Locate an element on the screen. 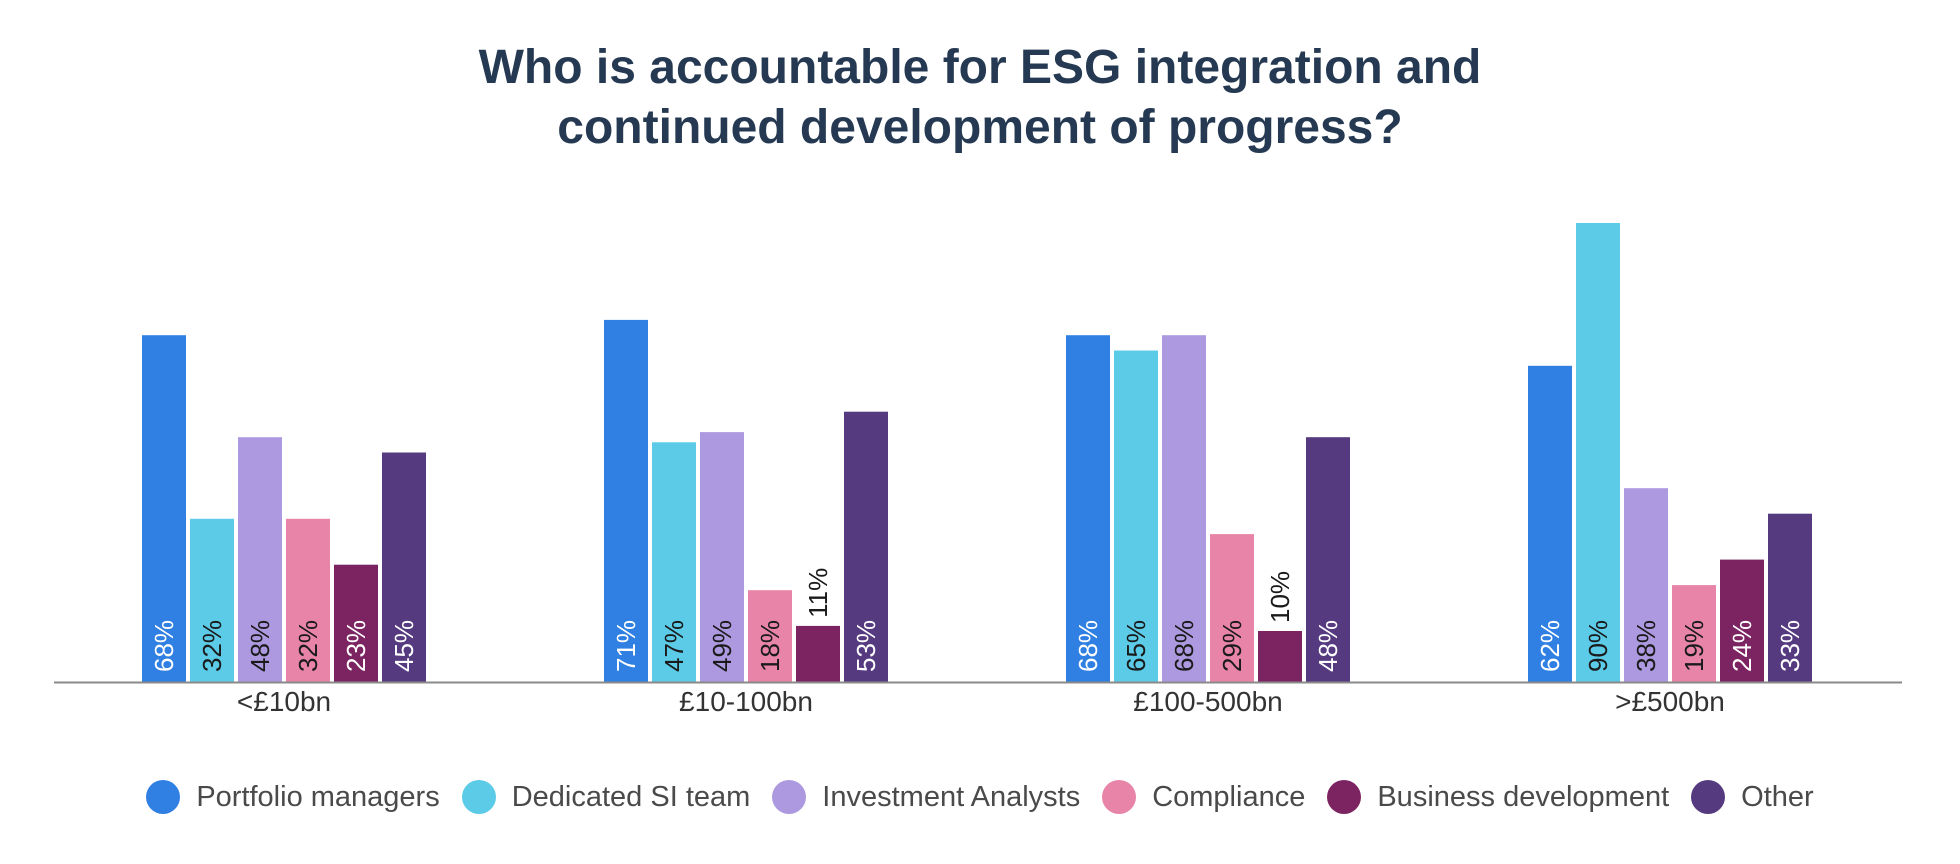 Image resolution: width=1960 pixels, height=864 pixels. legend-item: Investment Analysts is located at coordinates (926, 797).